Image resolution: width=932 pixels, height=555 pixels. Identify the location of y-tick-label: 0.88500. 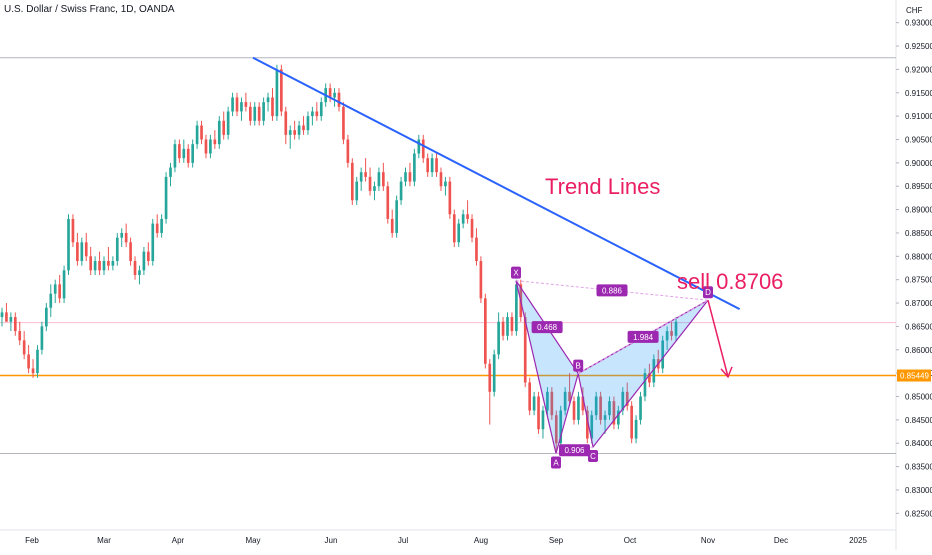
(918, 233).